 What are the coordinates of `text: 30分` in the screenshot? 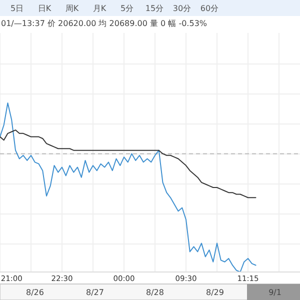 It's located at (182, 8).